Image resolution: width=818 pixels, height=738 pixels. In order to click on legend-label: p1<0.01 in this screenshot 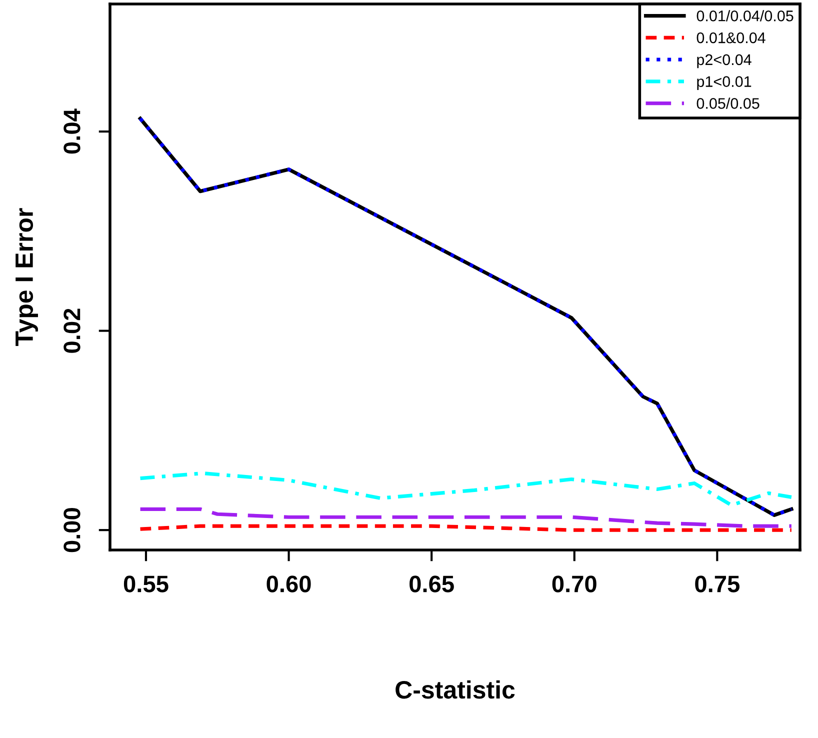, I will do `click(724, 83)`.